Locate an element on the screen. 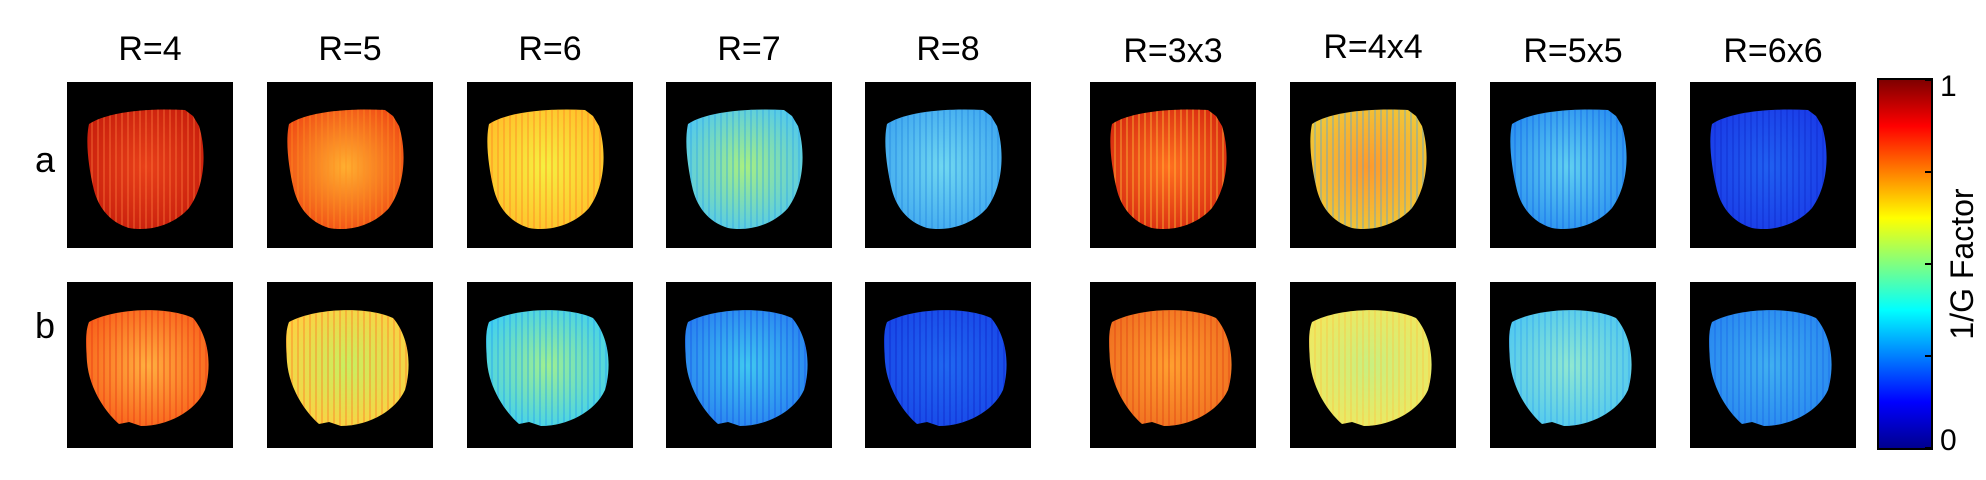 The image size is (1986, 480). column-title: R=4 is located at coordinates (150, 49).